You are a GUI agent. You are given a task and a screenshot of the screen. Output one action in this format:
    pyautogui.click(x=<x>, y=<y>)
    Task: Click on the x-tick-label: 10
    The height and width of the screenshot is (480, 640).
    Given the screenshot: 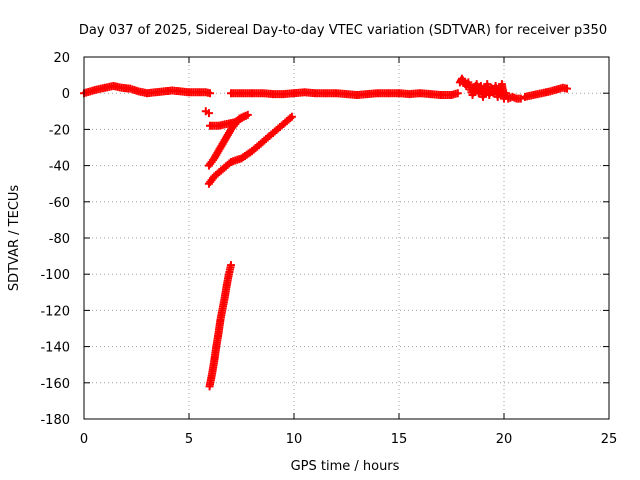 What is the action you would take?
    pyautogui.click(x=294, y=439)
    